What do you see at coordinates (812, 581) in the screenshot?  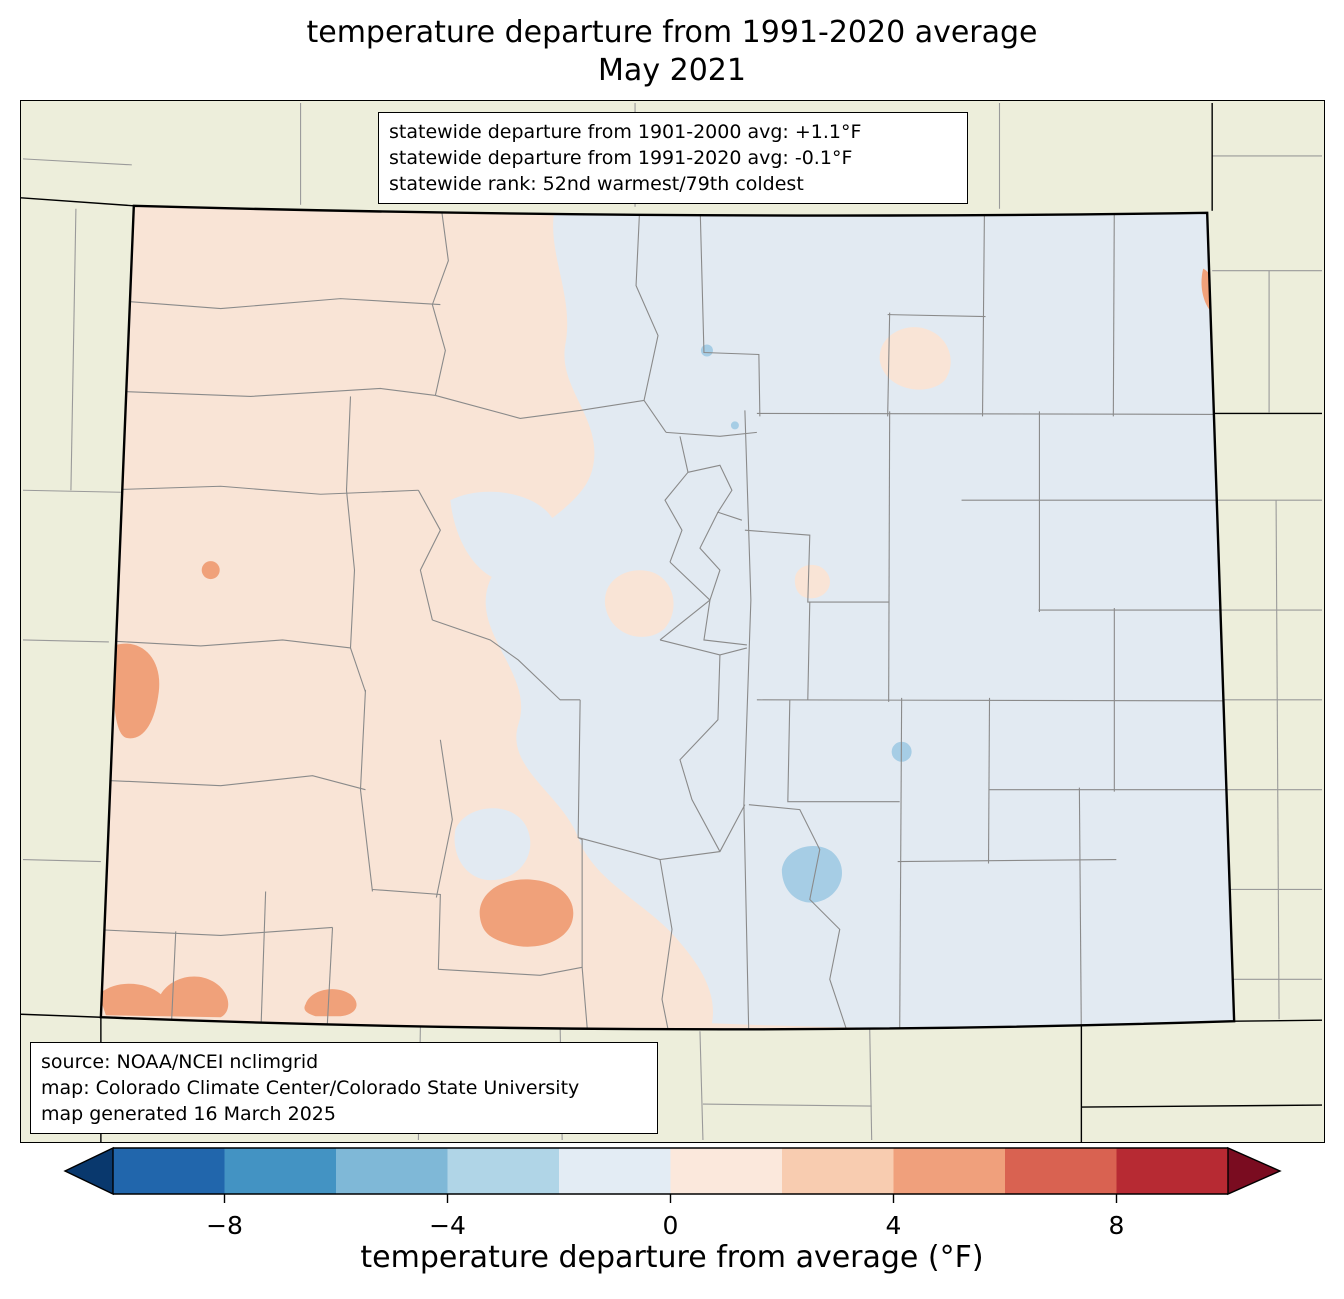 I see `warm-pocket-plains` at bounding box center [812, 581].